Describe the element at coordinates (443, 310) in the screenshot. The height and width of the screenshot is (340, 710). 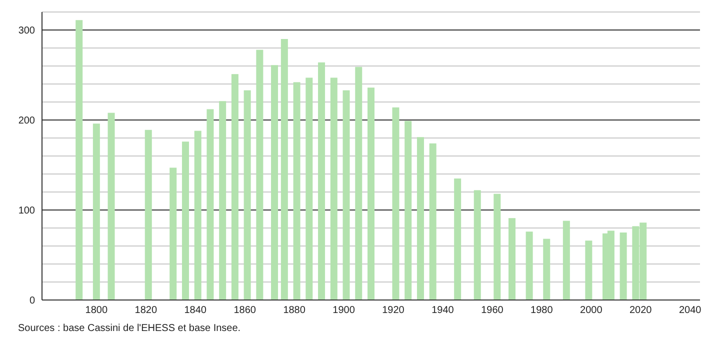
I see `x-tick-label: 1940` at that location.